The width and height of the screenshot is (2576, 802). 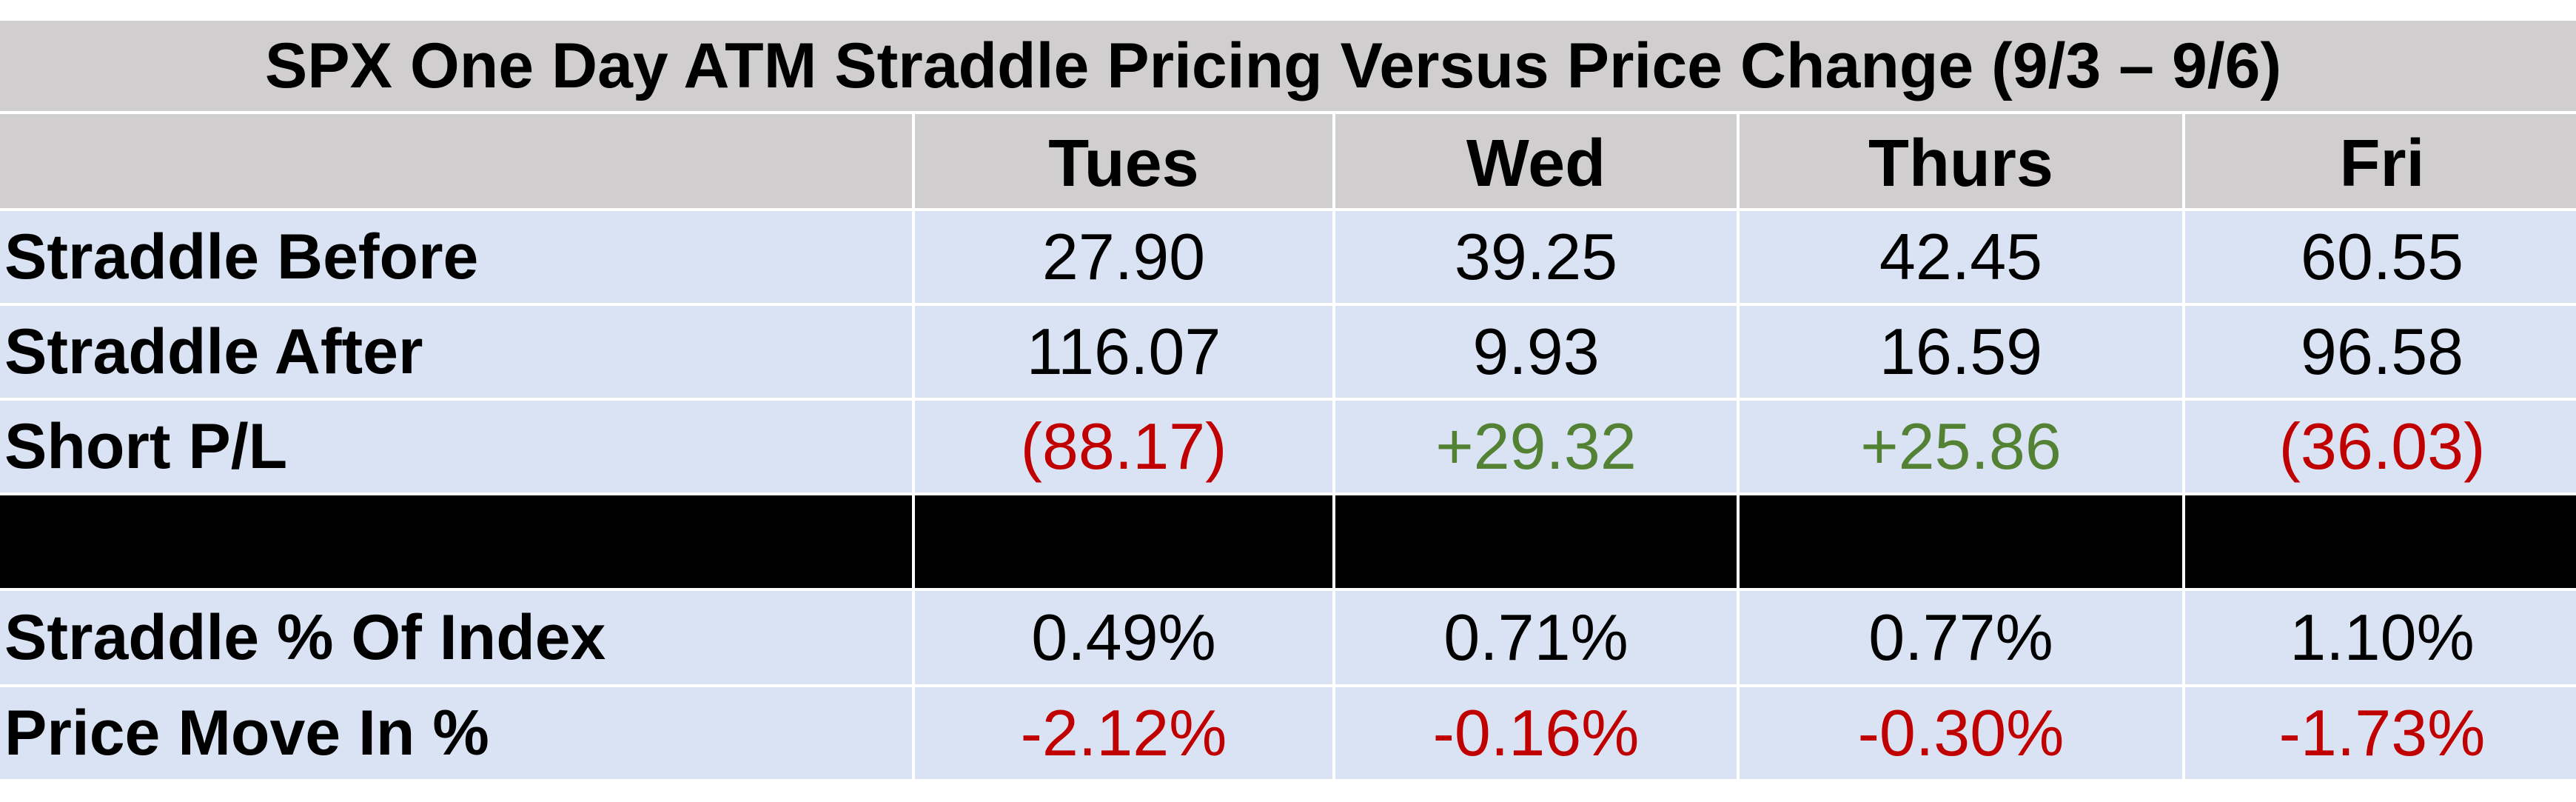 What do you see at coordinates (456, 733) in the screenshot?
I see `row-label: Price Move In %` at bounding box center [456, 733].